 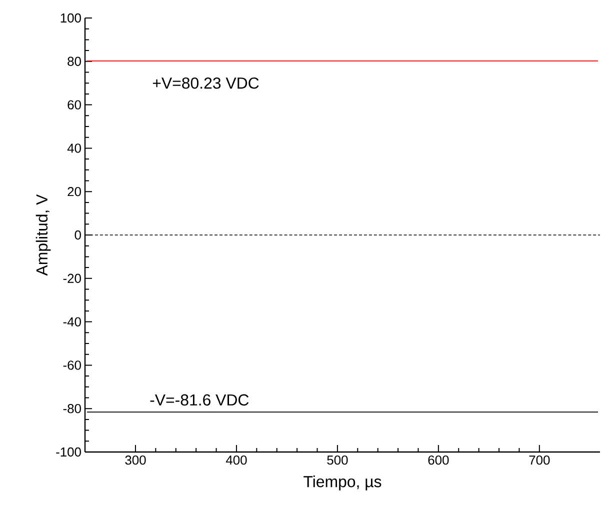 What do you see at coordinates (343, 483) in the screenshot?
I see `x-axis-title: Tiempo, µs` at bounding box center [343, 483].